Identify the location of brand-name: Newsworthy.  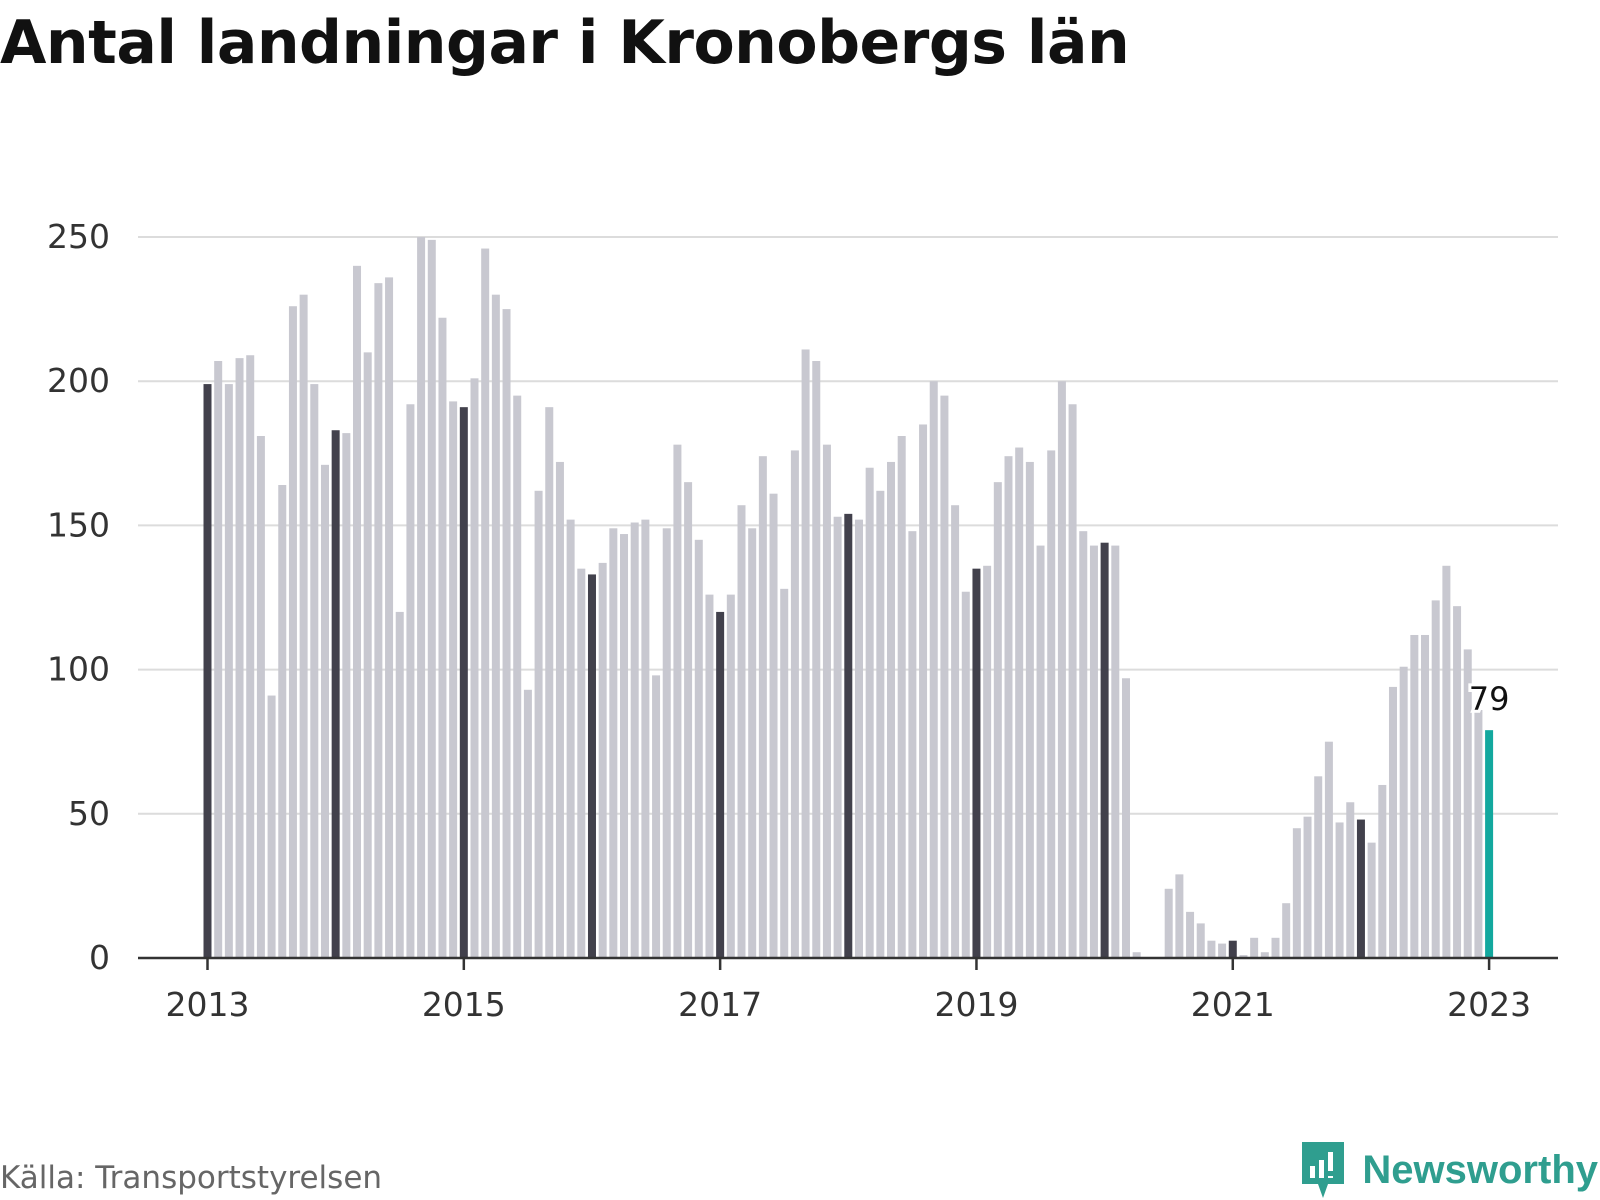
(1480, 1169).